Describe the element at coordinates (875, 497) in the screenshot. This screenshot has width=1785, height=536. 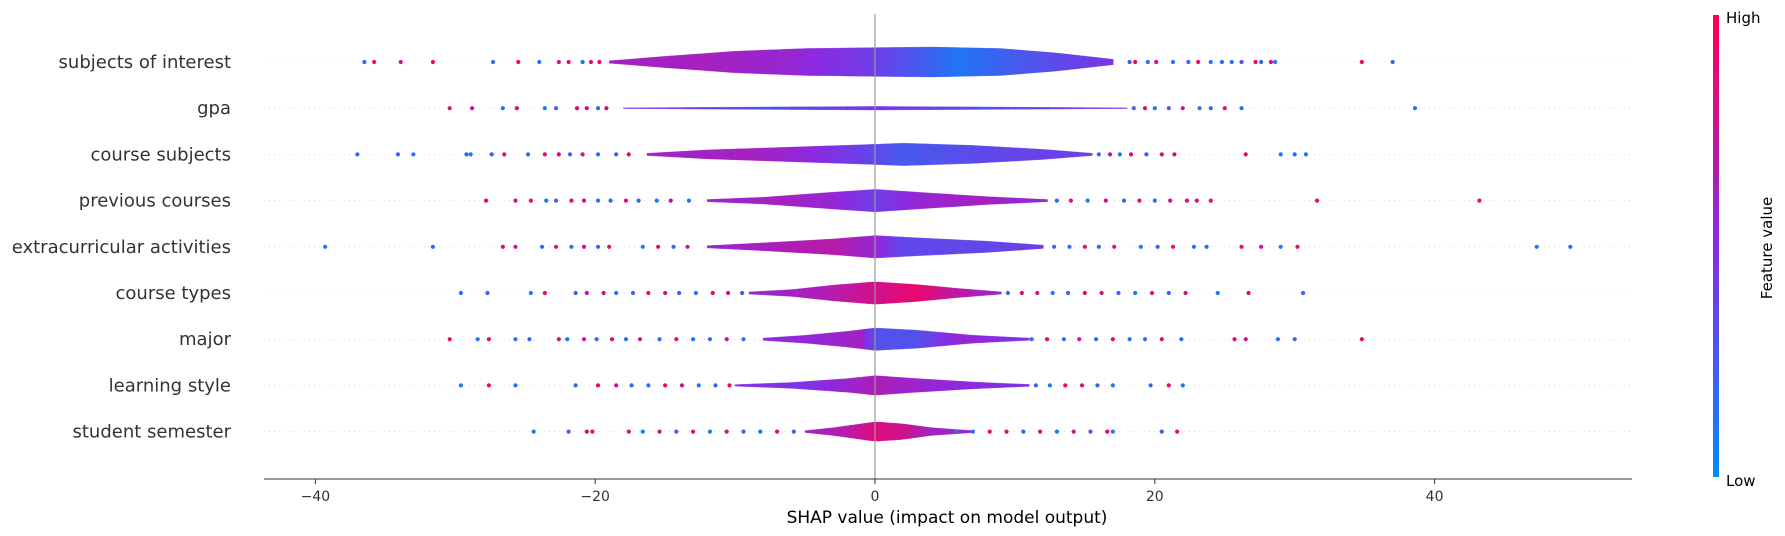
I see `x-tick-label: 0` at that location.